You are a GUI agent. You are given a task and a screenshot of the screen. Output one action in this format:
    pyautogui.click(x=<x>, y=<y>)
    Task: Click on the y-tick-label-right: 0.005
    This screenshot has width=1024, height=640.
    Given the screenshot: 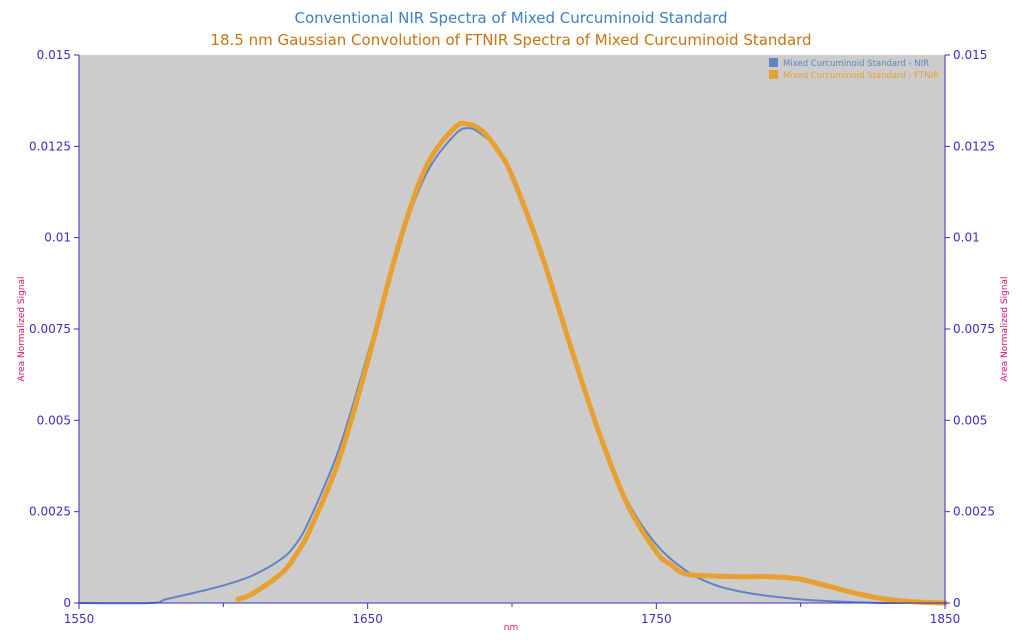 What is the action you would take?
    pyautogui.click(x=970, y=420)
    